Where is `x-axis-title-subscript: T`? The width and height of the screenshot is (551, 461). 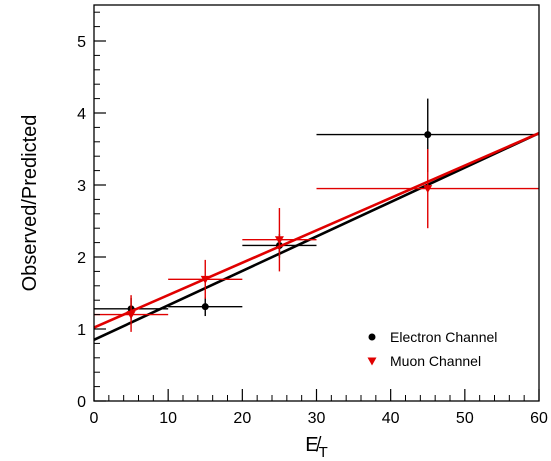 x-axis-title-subscript: T is located at coordinates (323, 452).